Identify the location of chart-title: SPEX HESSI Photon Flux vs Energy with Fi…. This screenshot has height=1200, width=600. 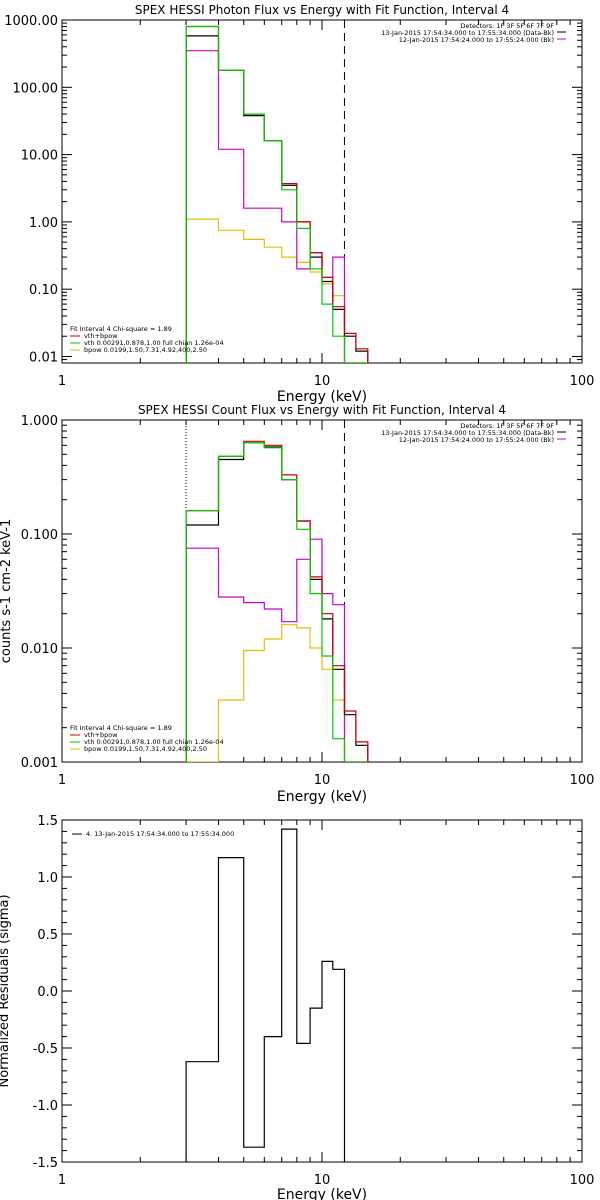
(322, 10).